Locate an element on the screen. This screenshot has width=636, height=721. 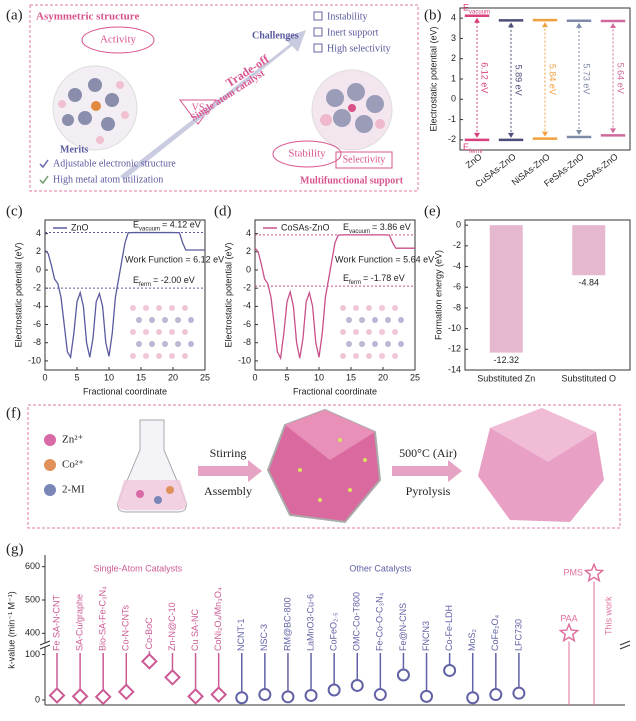
y-tick-label: 0 is located at coordinates (453, 99).